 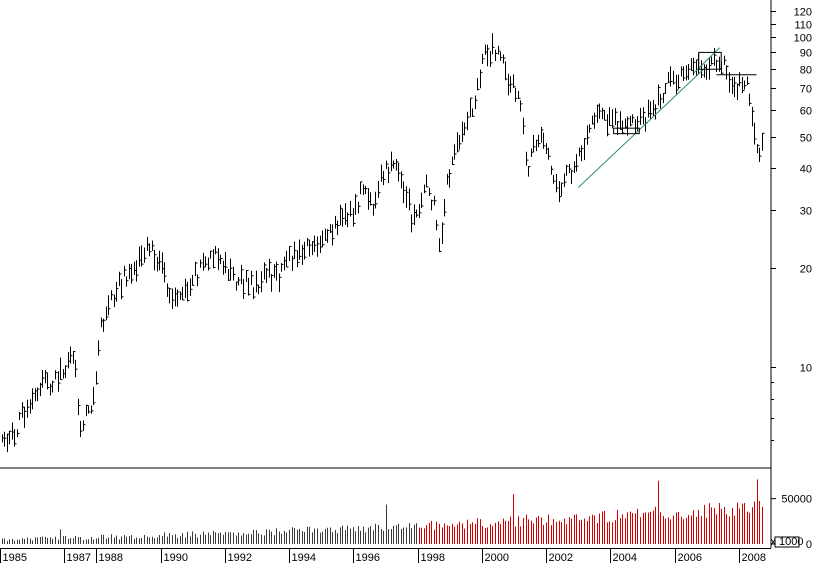 What do you see at coordinates (497, 557) in the screenshot?
I see `year-label: 2000` at bounding box center [497, 557].